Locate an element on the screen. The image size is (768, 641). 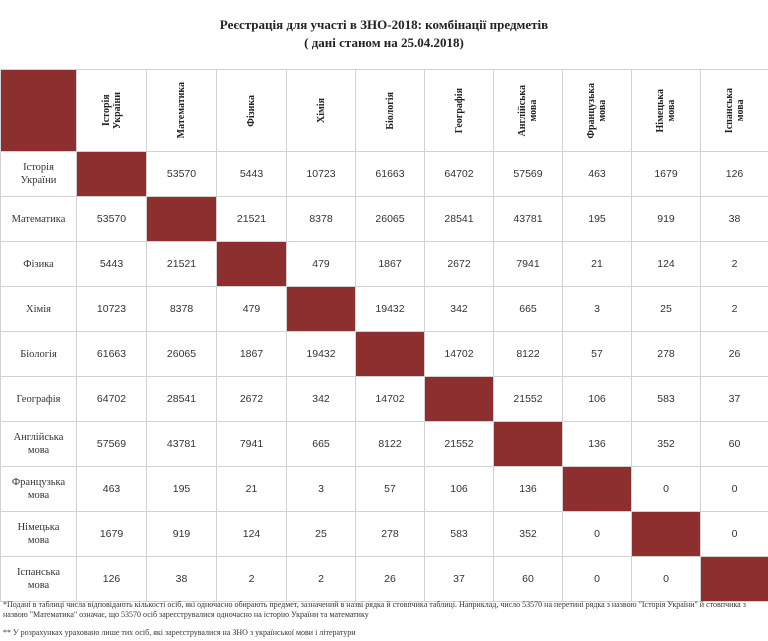
column-header: Фізика is located at coordinates (251, 110).